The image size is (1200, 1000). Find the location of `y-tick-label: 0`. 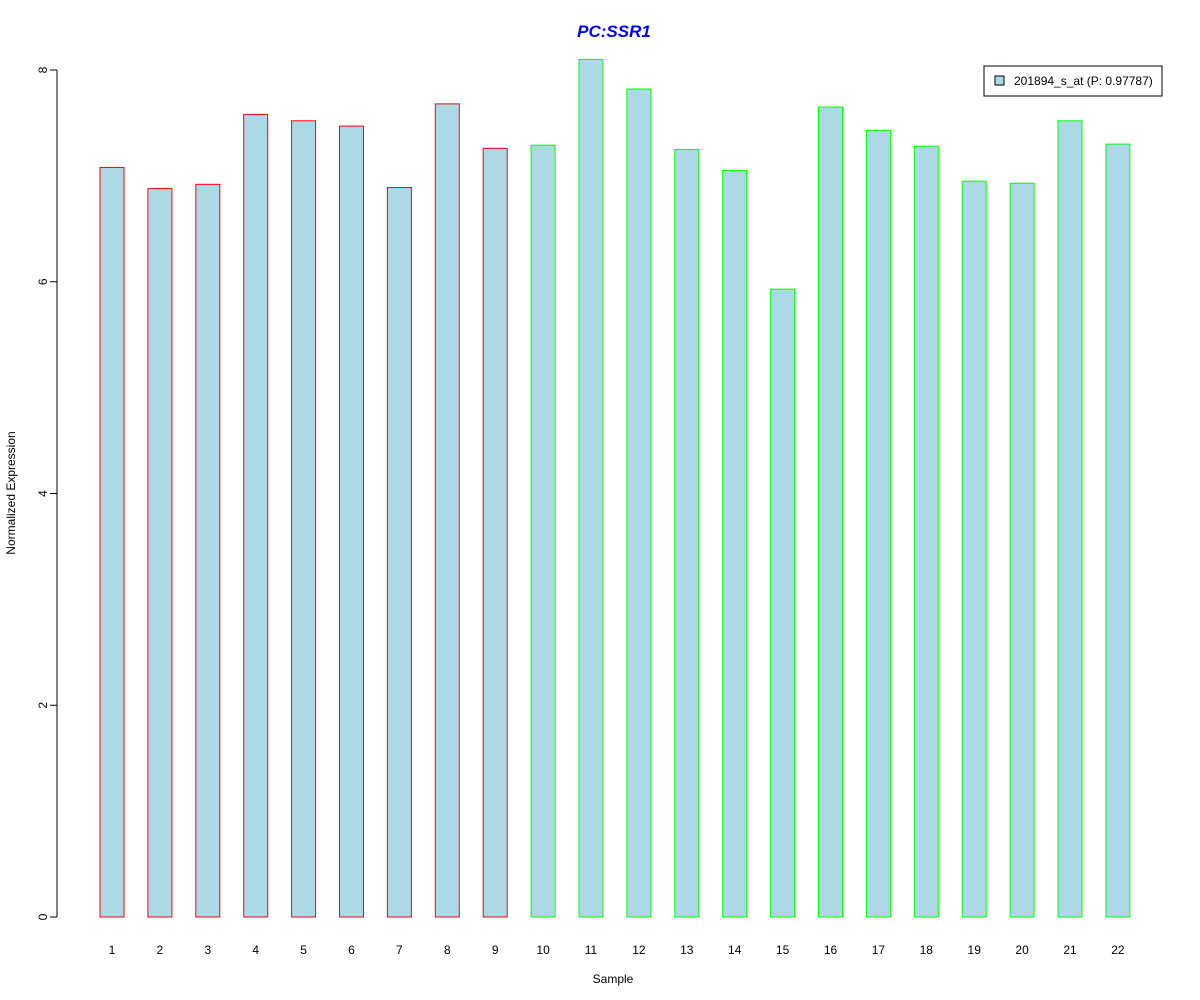

y-tick-label: 0 is located at coordinates (43, 916).